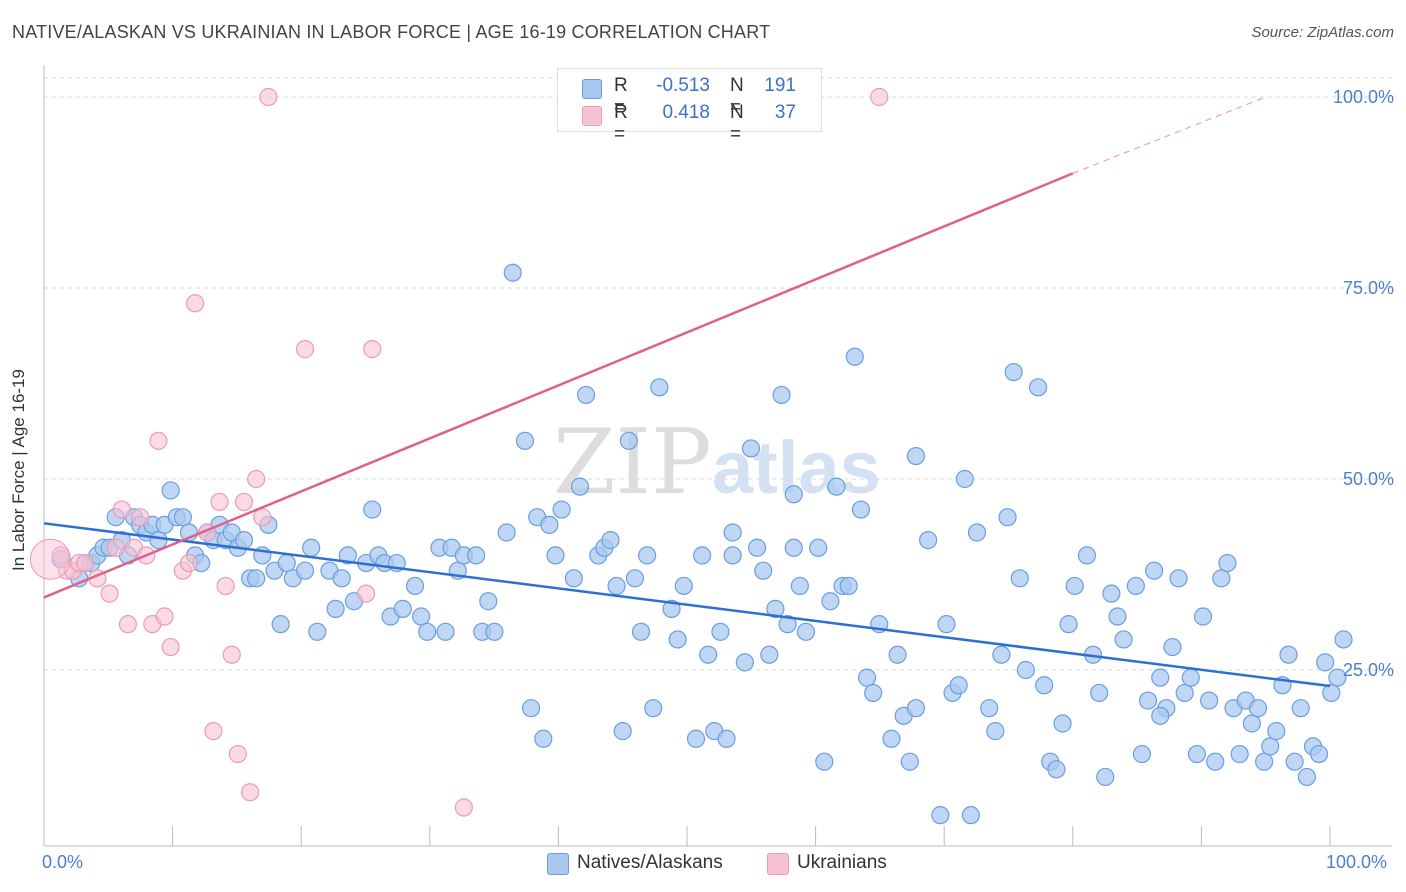  Describe the element at coordinates (592, 89) in the screenshot. I see `legend-swatch-blue` at that location.